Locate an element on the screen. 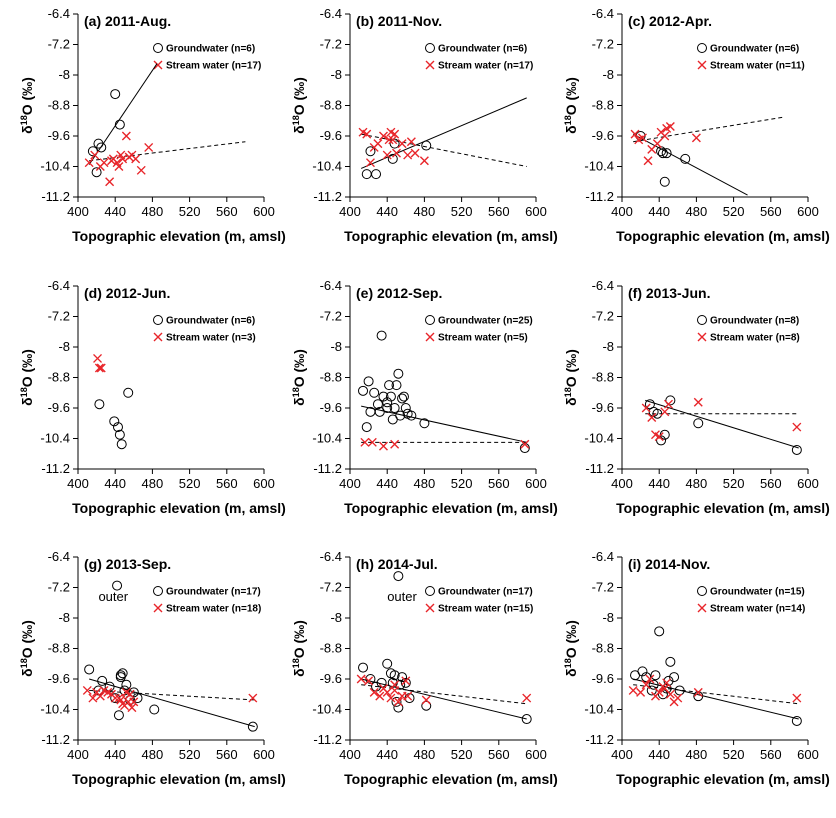 The image size is (836, 818). legend-stream-label: Stream water (n=18) is located at coordinates (213, 609).